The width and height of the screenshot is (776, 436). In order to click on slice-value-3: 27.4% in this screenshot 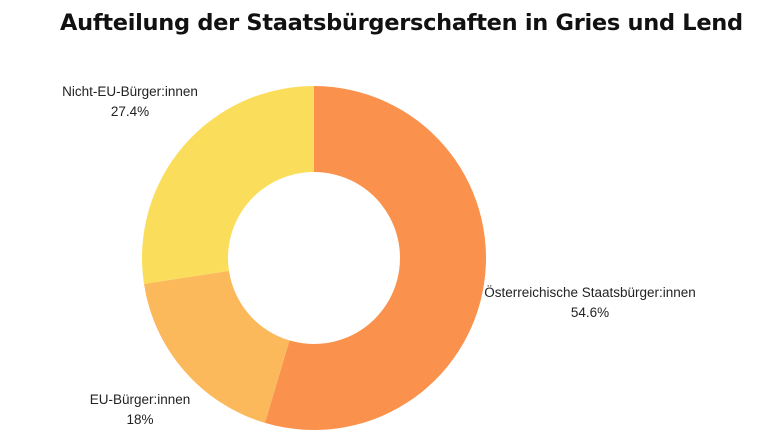, I will do `click(130, 111)`.